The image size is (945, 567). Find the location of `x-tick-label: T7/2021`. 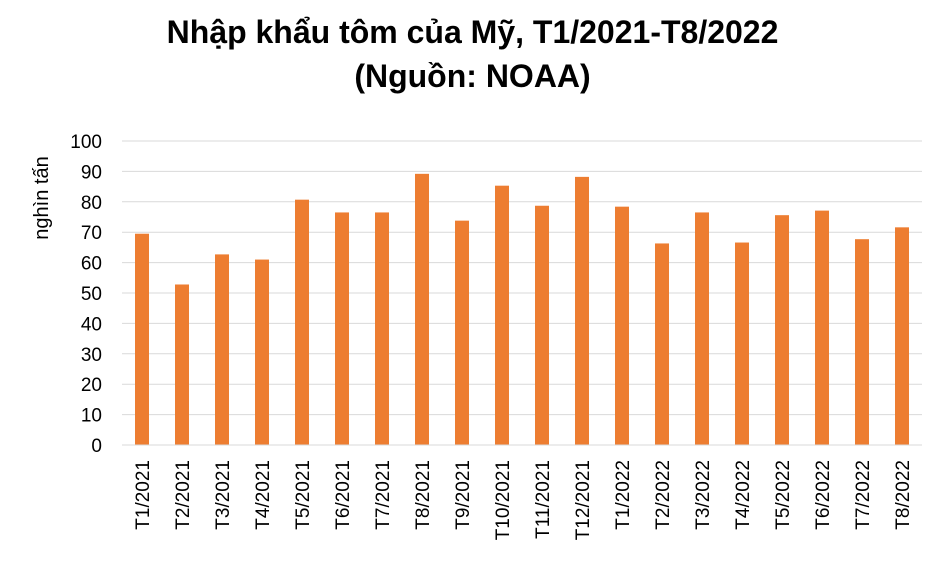

x-tick-label: T7/2021 is located at coordinates (383, 495).